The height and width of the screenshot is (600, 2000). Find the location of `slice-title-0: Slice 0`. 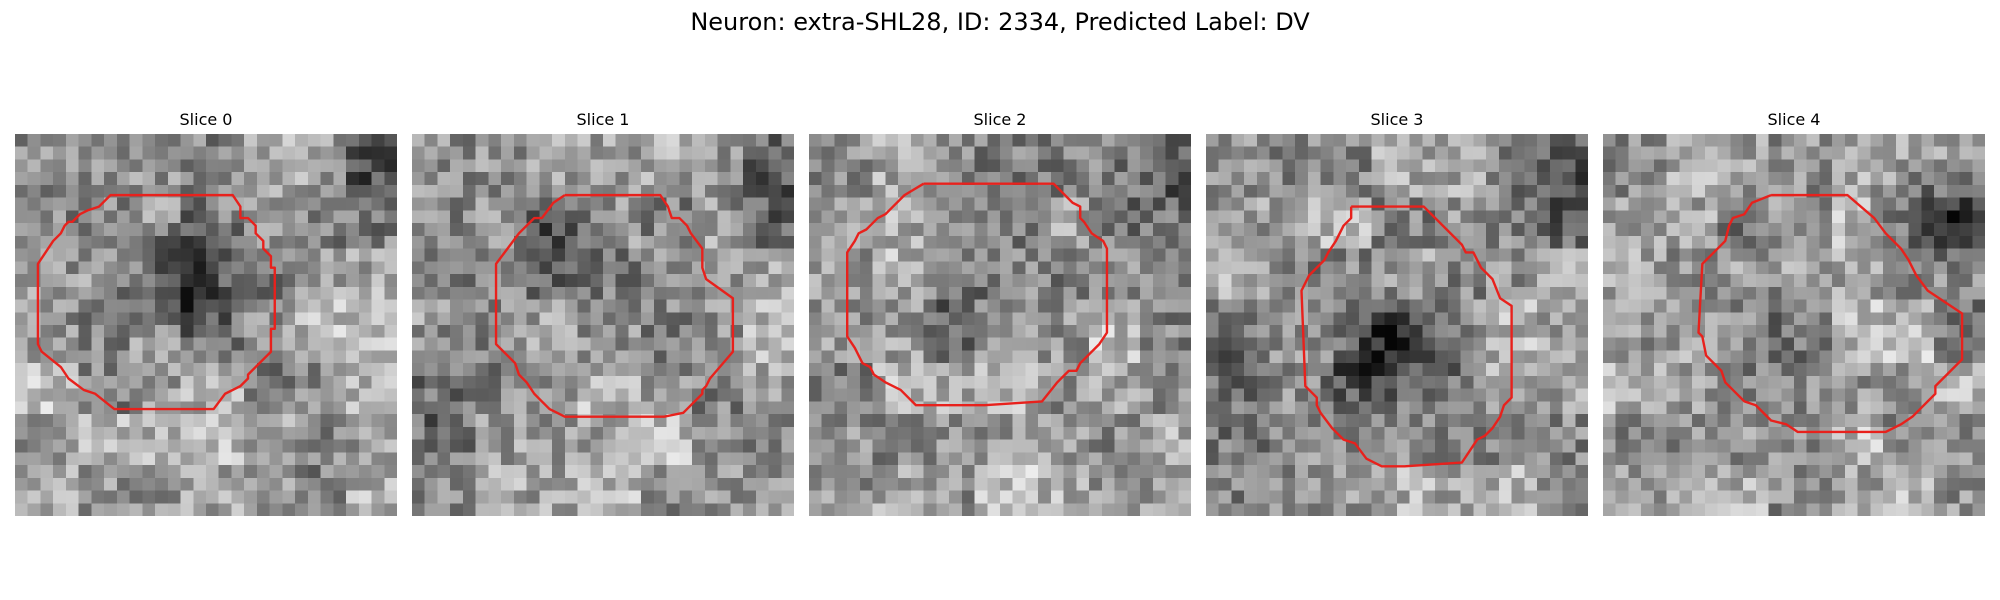

slice-title-0: Slice 0 is located at coordinates (206, 119).